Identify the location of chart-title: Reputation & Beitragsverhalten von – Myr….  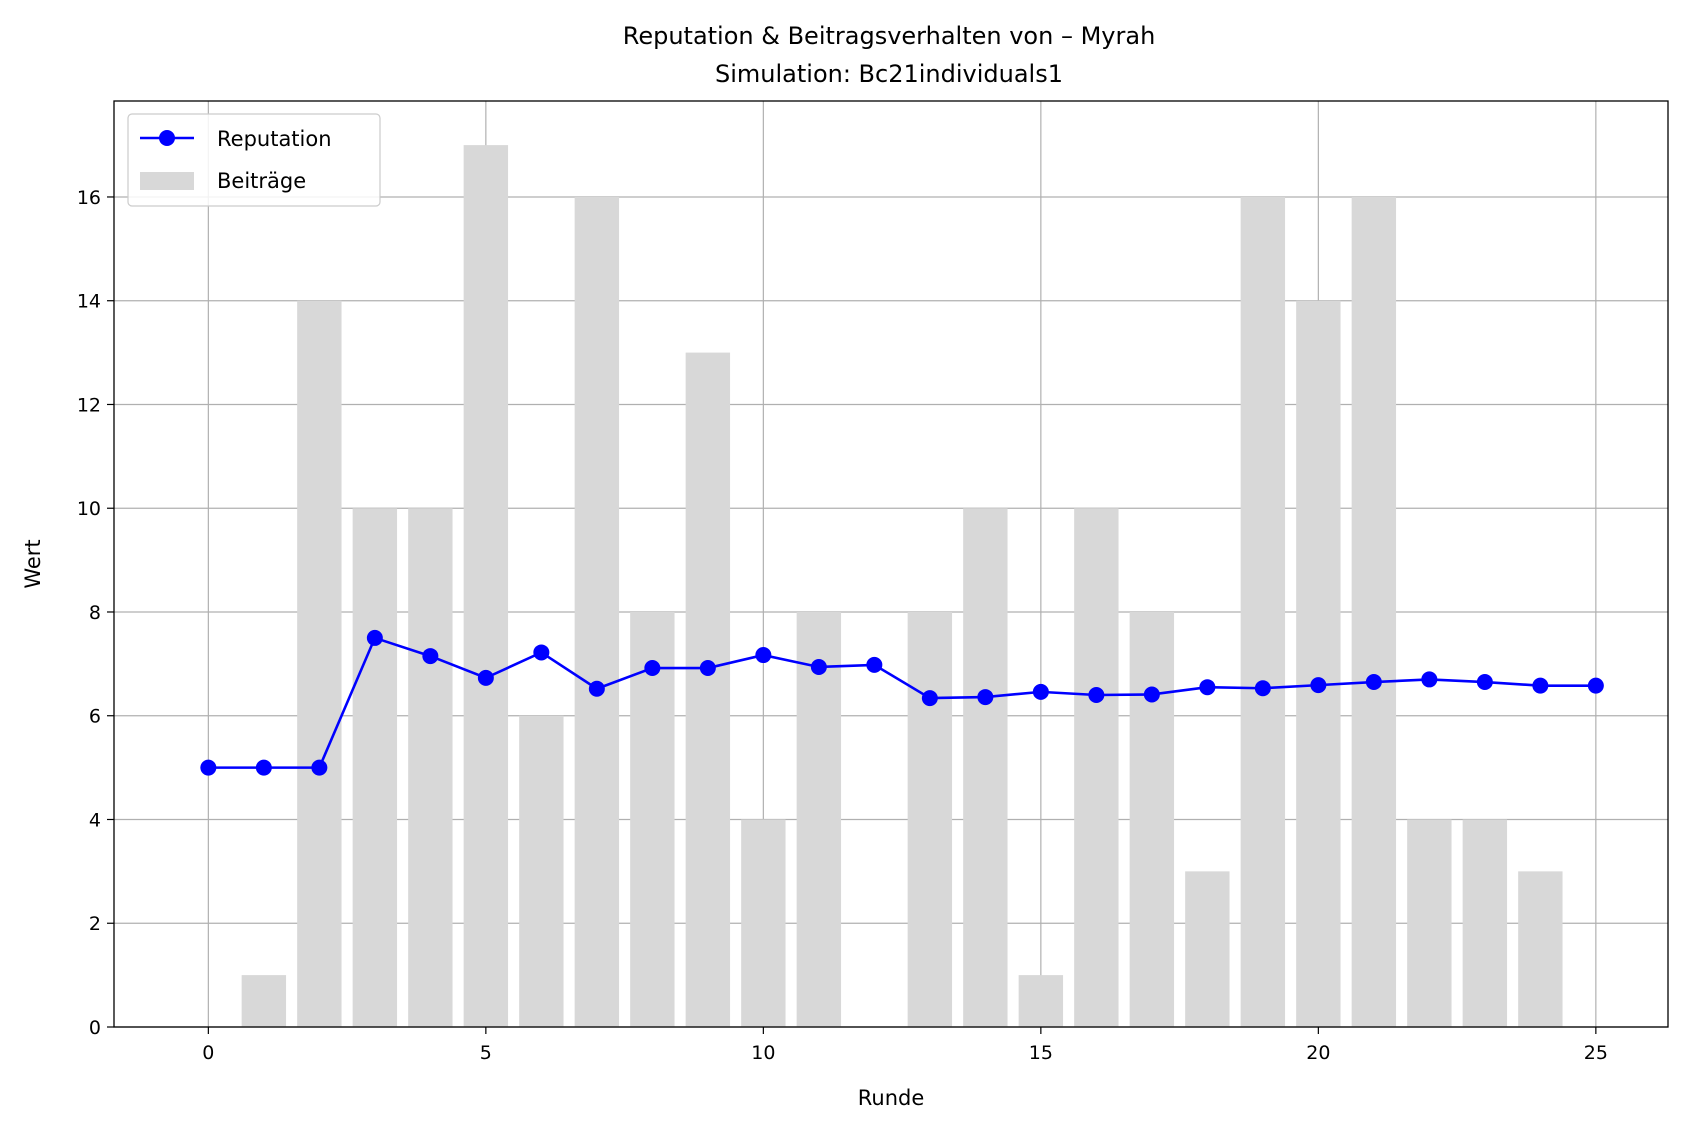
(889, 36).